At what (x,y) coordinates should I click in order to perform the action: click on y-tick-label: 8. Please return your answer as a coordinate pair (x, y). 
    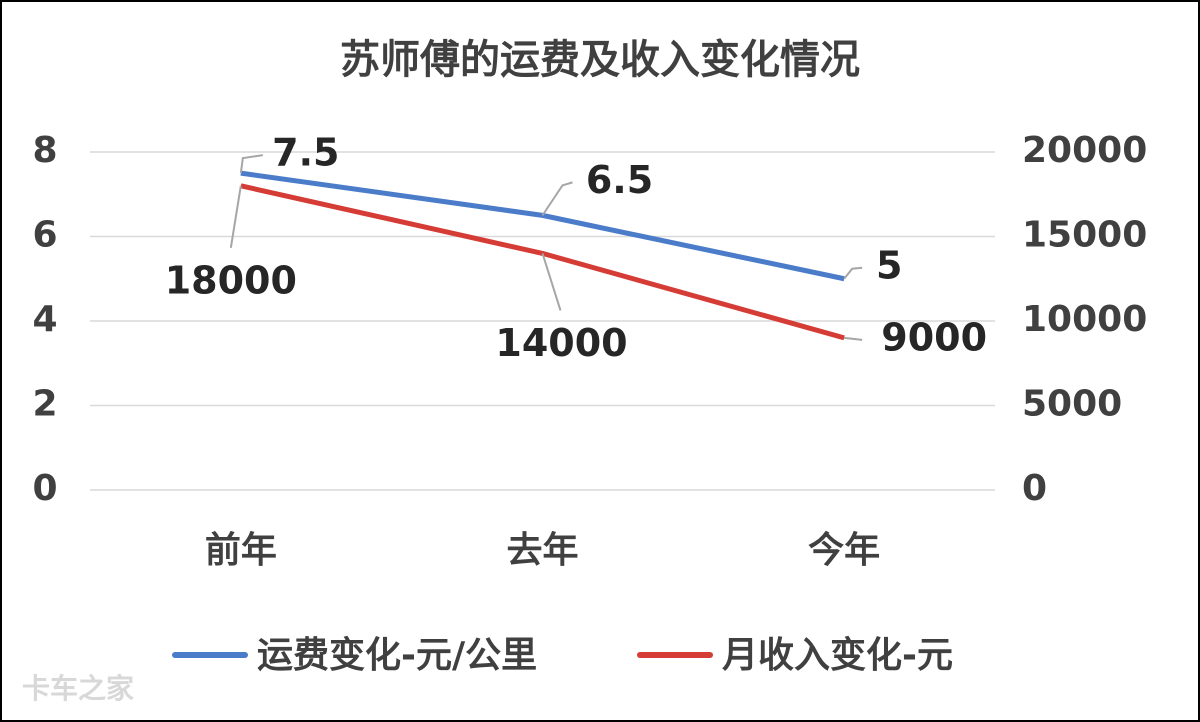
    Looking at the image, I should click on (44, 150).